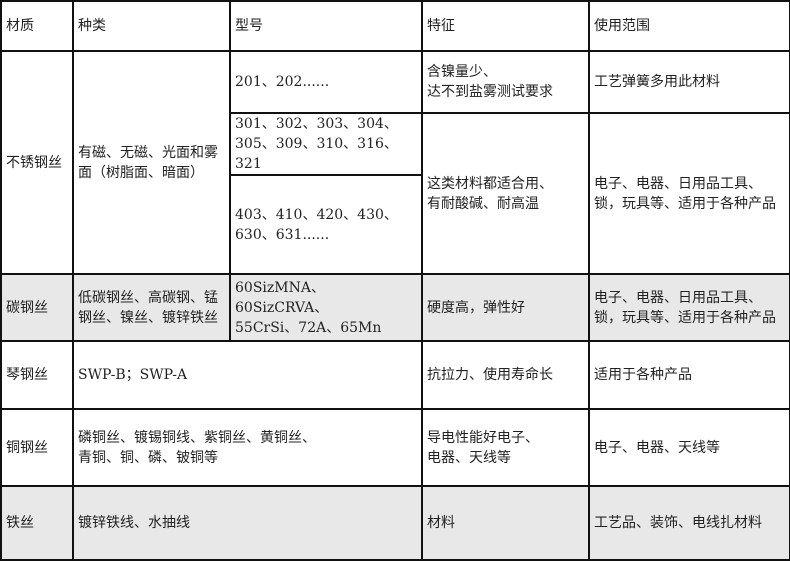 The image size is (790, 561). I want to click on material-cell: 琴钢丝, so click(37, 375).